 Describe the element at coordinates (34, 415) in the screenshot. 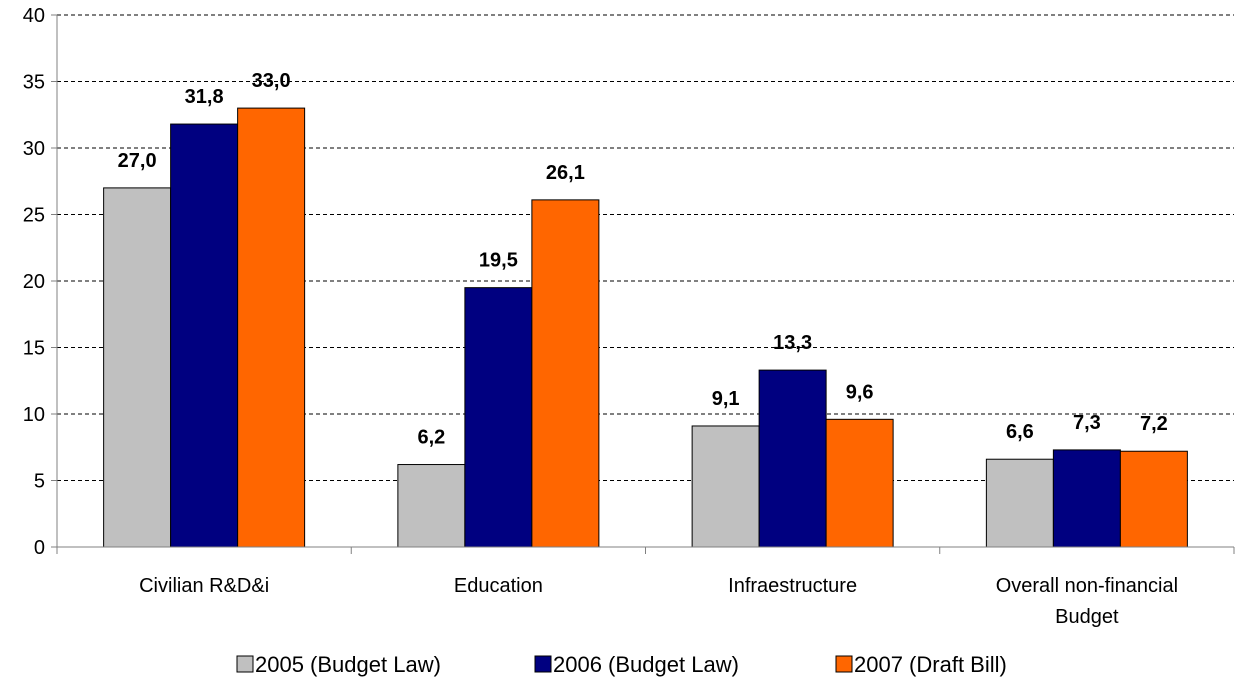

I see `y-tick-label: 10` at that location.